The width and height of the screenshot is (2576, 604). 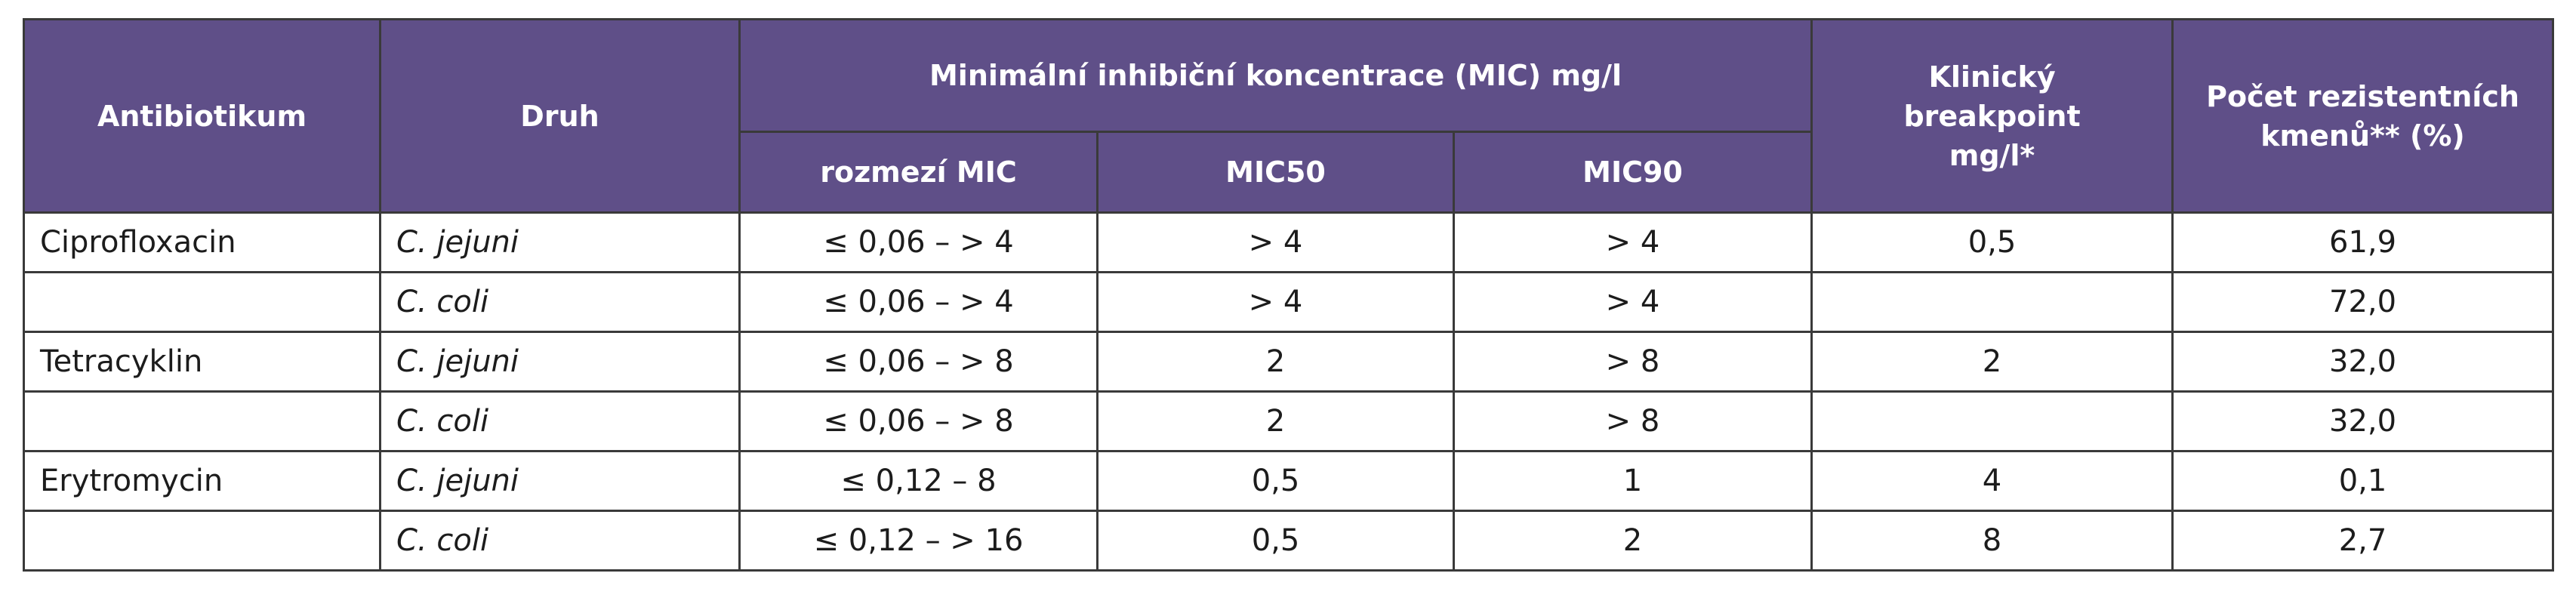 I want to click on cell-mic-range: ≤ 0,12 – 8, so click(x=918, y=481).